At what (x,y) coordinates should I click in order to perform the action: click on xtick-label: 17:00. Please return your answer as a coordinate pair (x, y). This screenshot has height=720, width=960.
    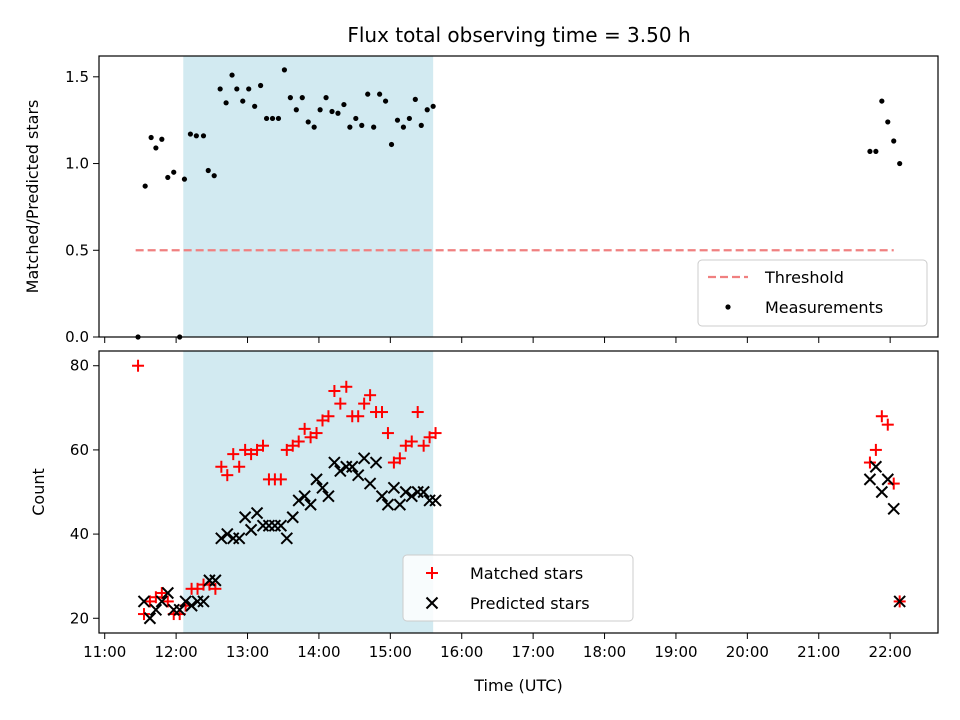
    Looking at the image, I should click on (533, 652).